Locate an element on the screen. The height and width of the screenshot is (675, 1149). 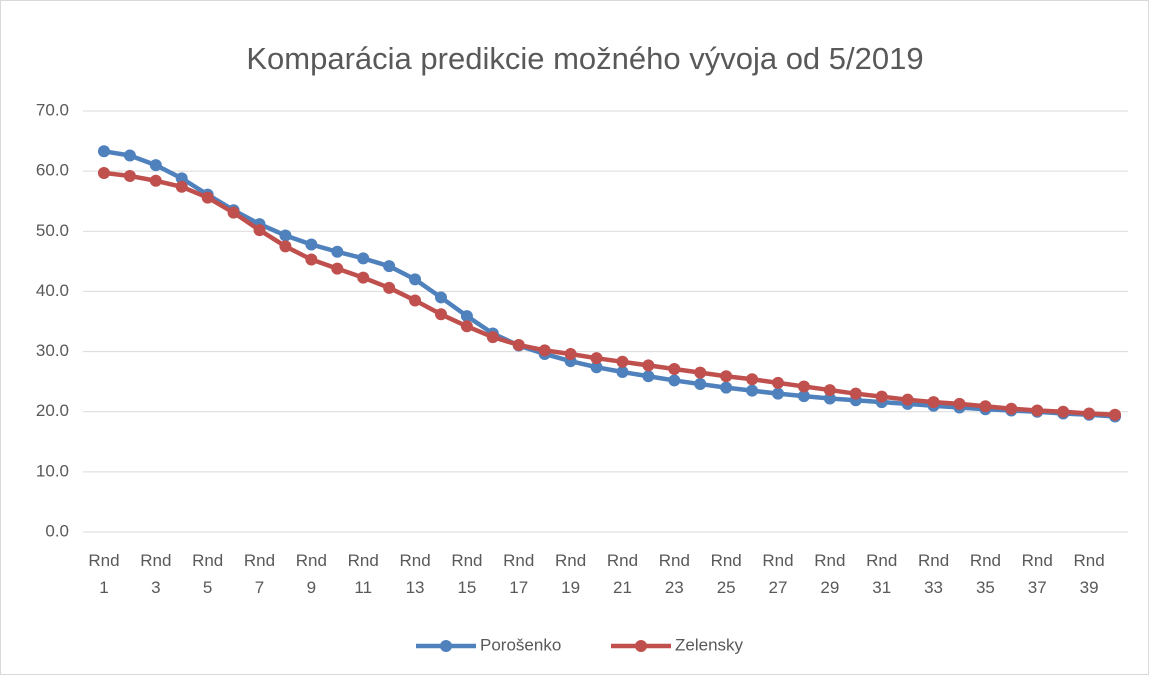
x-tick-label: Rnd 21 is located at coordinates (622, 574).